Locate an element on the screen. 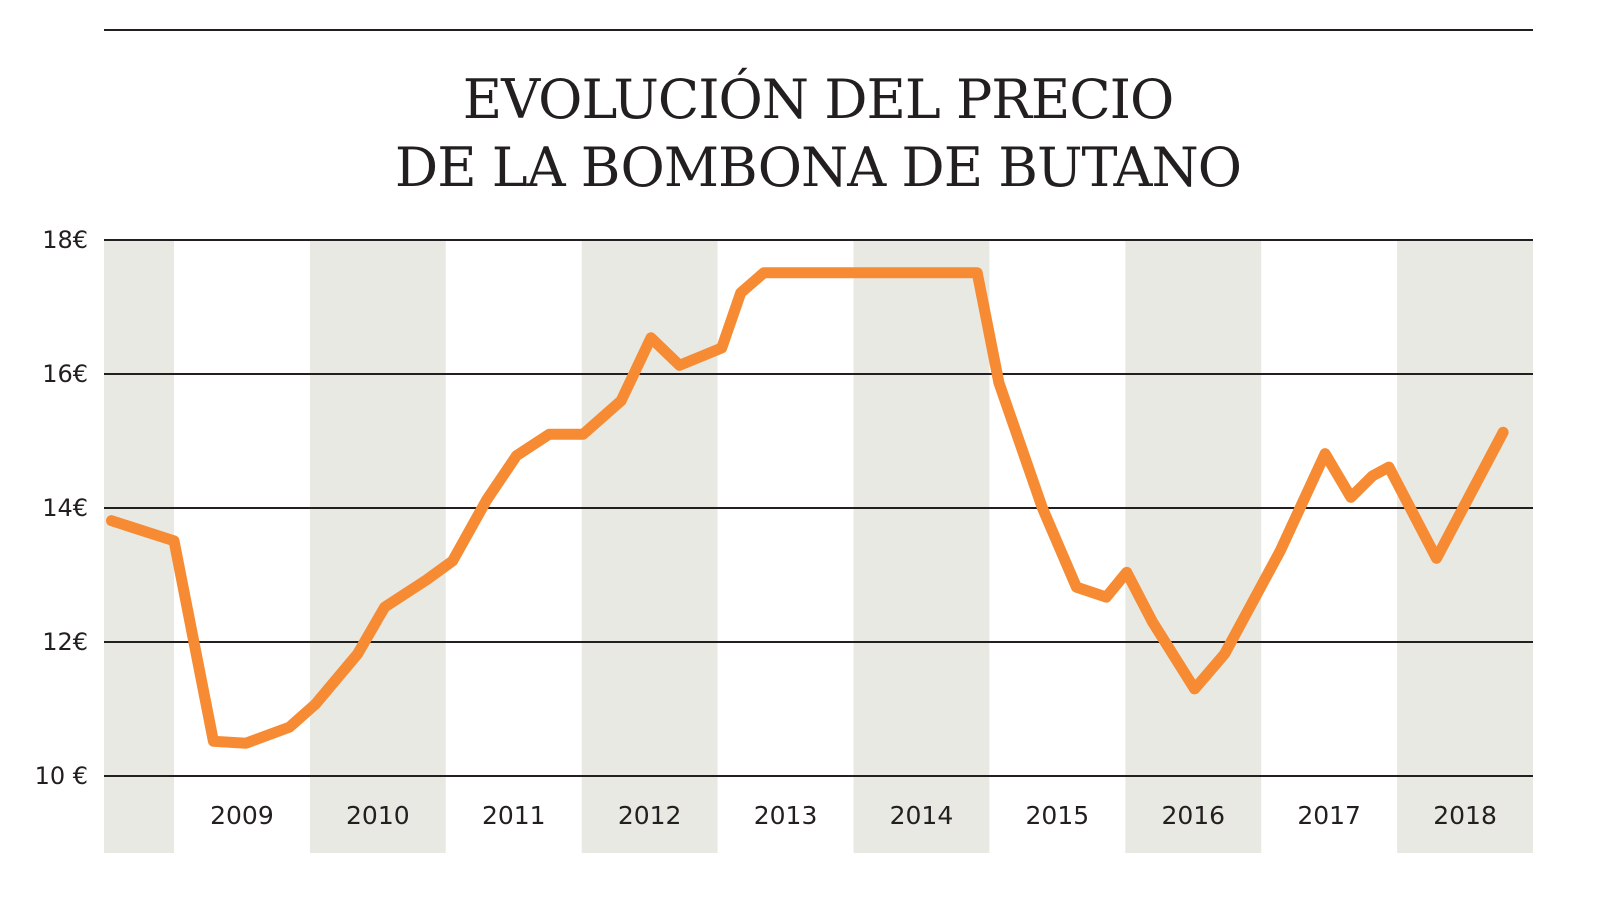  x-tick-label: 2010 is located at coordinates (378, 815).